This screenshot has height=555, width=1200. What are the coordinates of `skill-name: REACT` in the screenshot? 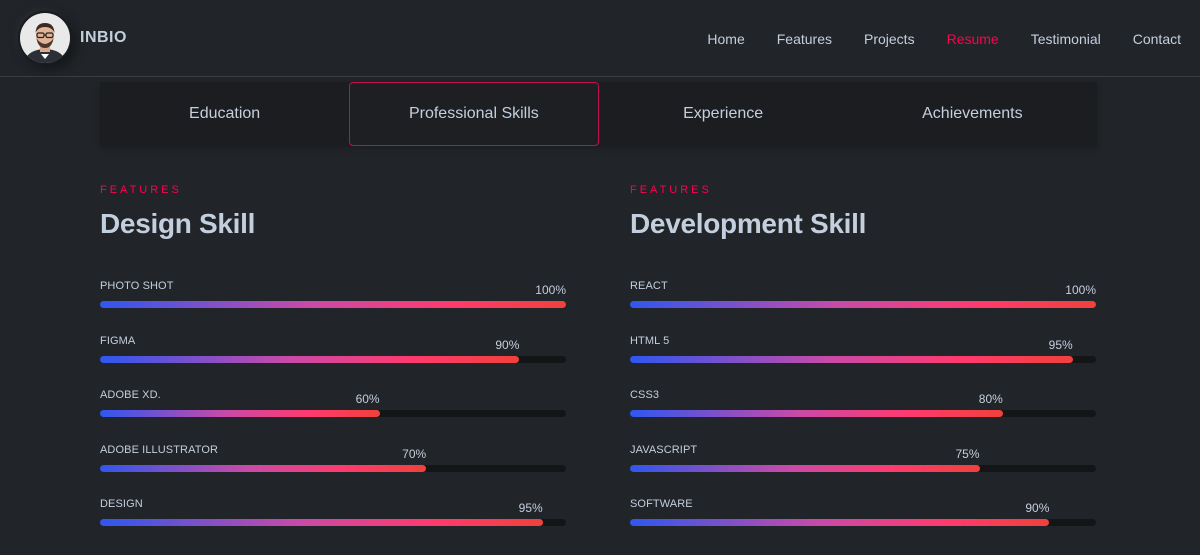 It's located at (649, 286).